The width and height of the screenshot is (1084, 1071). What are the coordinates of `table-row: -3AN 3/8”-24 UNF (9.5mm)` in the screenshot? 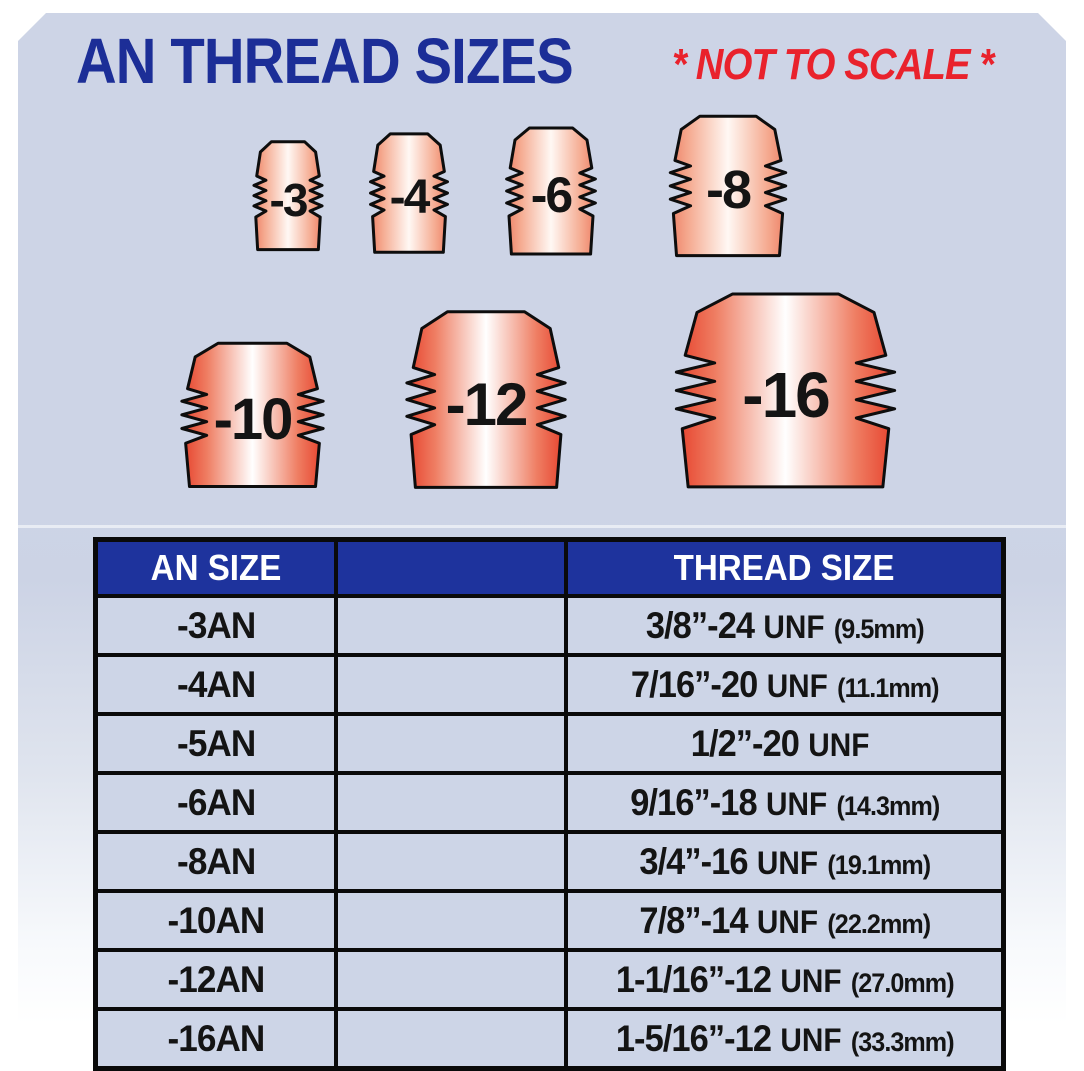 It's located at (549, 625).